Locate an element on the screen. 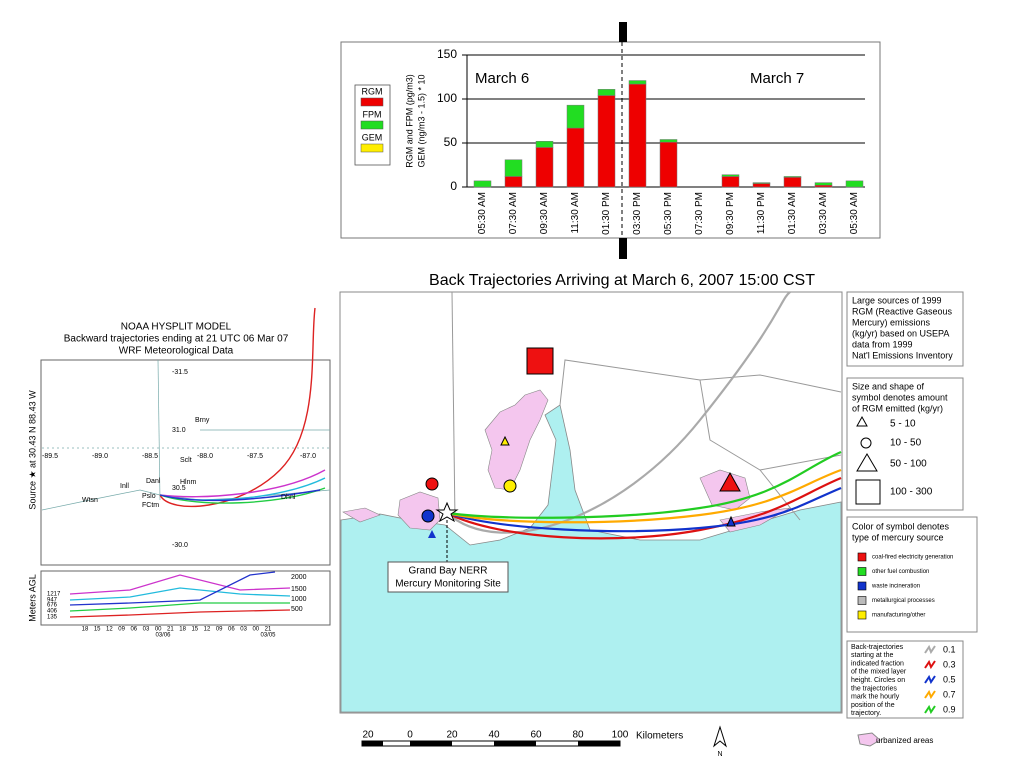 Image resolution: width=1024 pixels, height=768 pixels. lon-label: -88.5 is located at coordinates (150, 456).